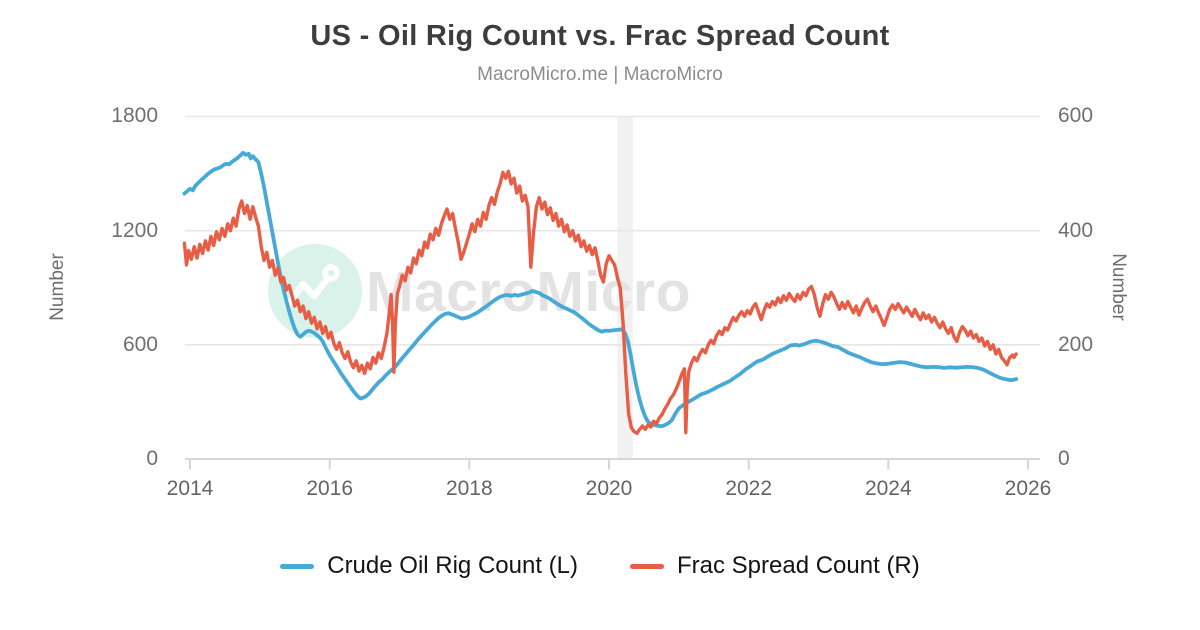  Describe the element at coordinates (600, 74) in the screenshot. I see `chart-subtitle: MacroMicro.me | MacroMicro` at that location.